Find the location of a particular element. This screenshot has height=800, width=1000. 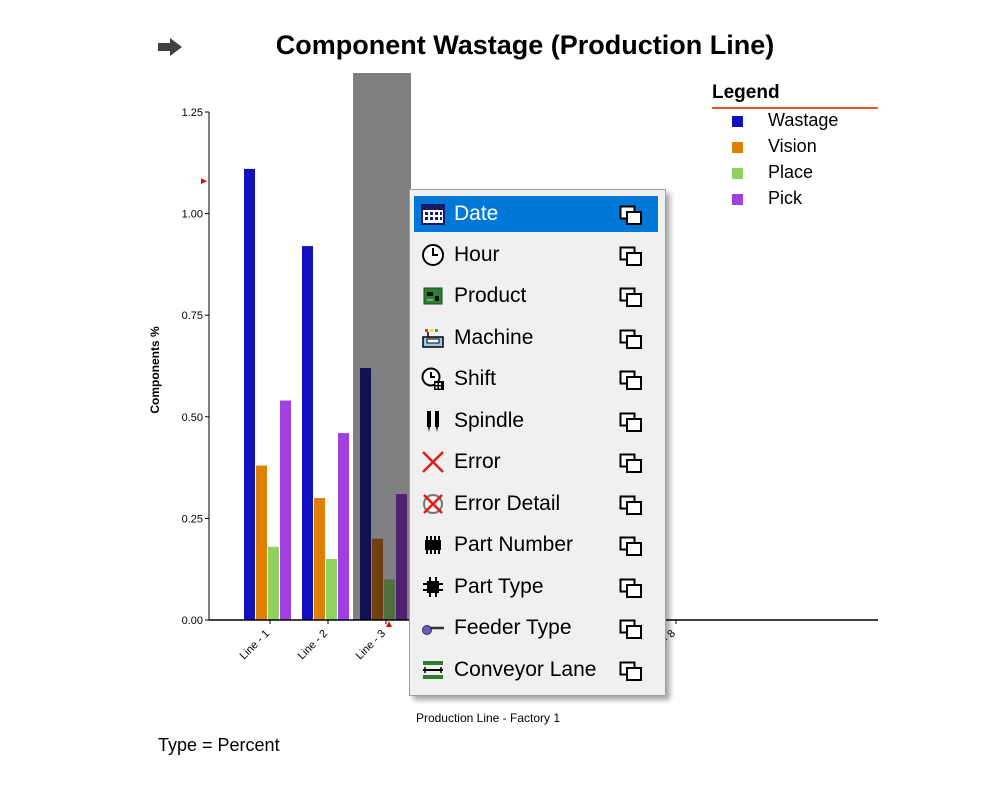

y-tick-label: 0.75 is located at coordinates (192, 316).